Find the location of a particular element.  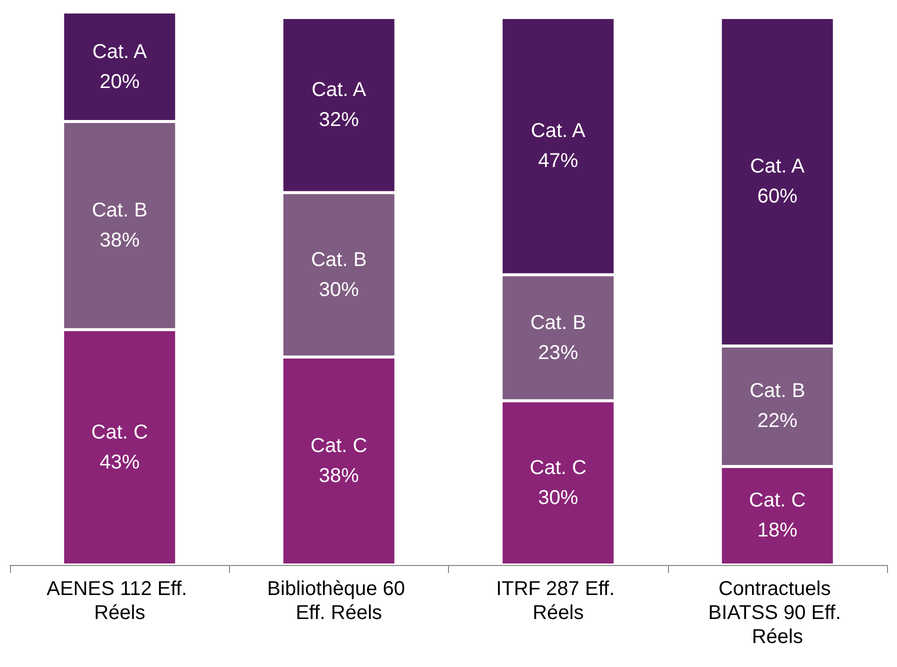

data-label: 22% is located at coordinates (777, 421).